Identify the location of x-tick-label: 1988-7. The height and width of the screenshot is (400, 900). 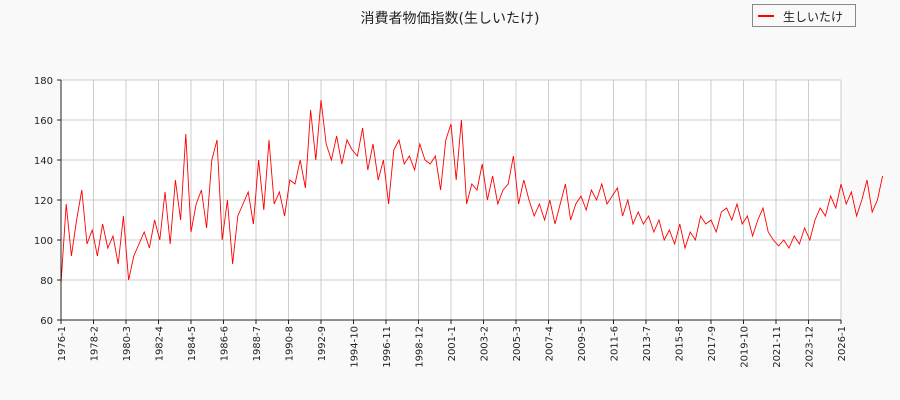
(257, 343).